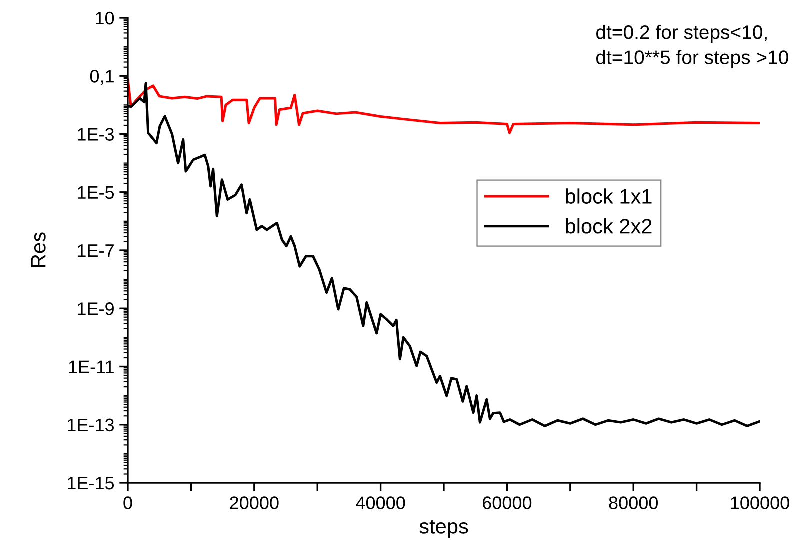 The width and height of the screenshot is (795, 556). Describe the element at coordinates (760, 503) in the screenshot. I see `x-tick-label: 100000` at that location.